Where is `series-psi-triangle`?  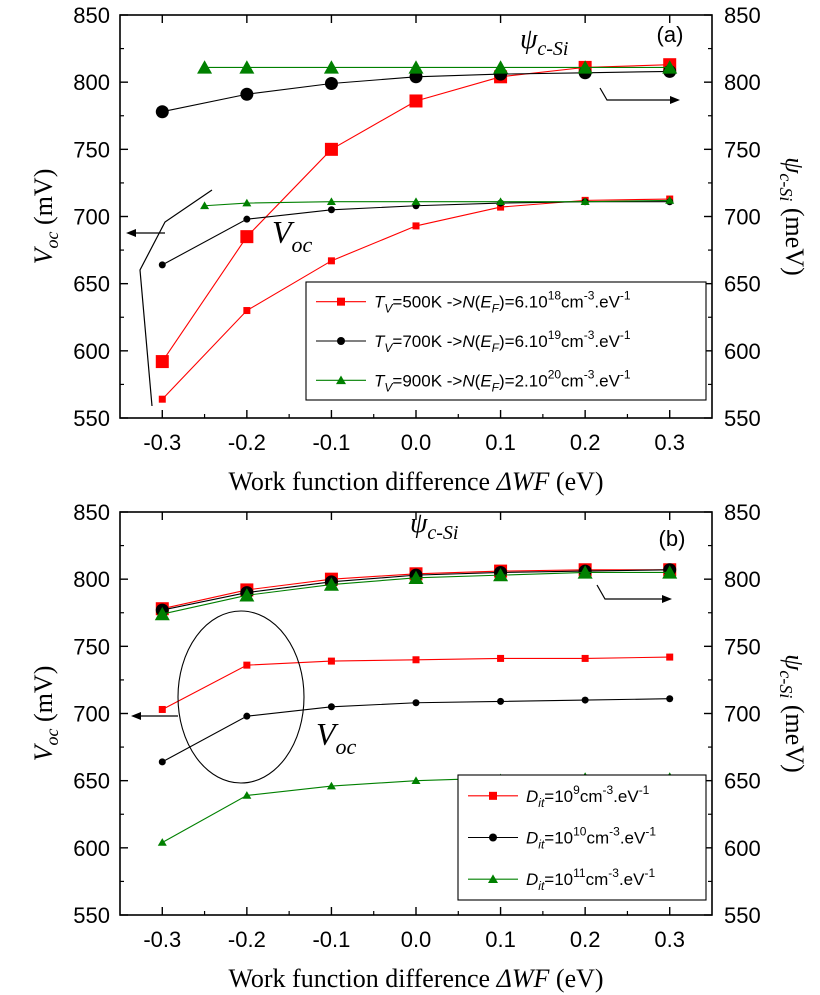
series-psi-triangle is located at coordinates (437, 67).